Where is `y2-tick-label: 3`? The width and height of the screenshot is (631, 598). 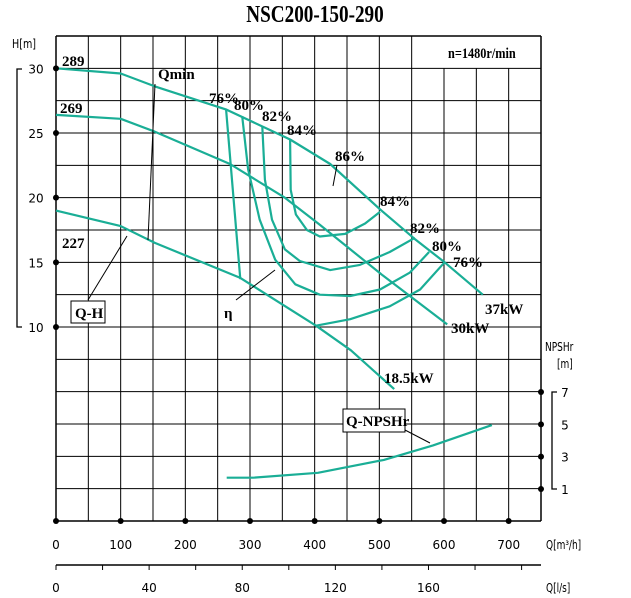
y2-tick-label: 3 is located at coordinates (565, 458).